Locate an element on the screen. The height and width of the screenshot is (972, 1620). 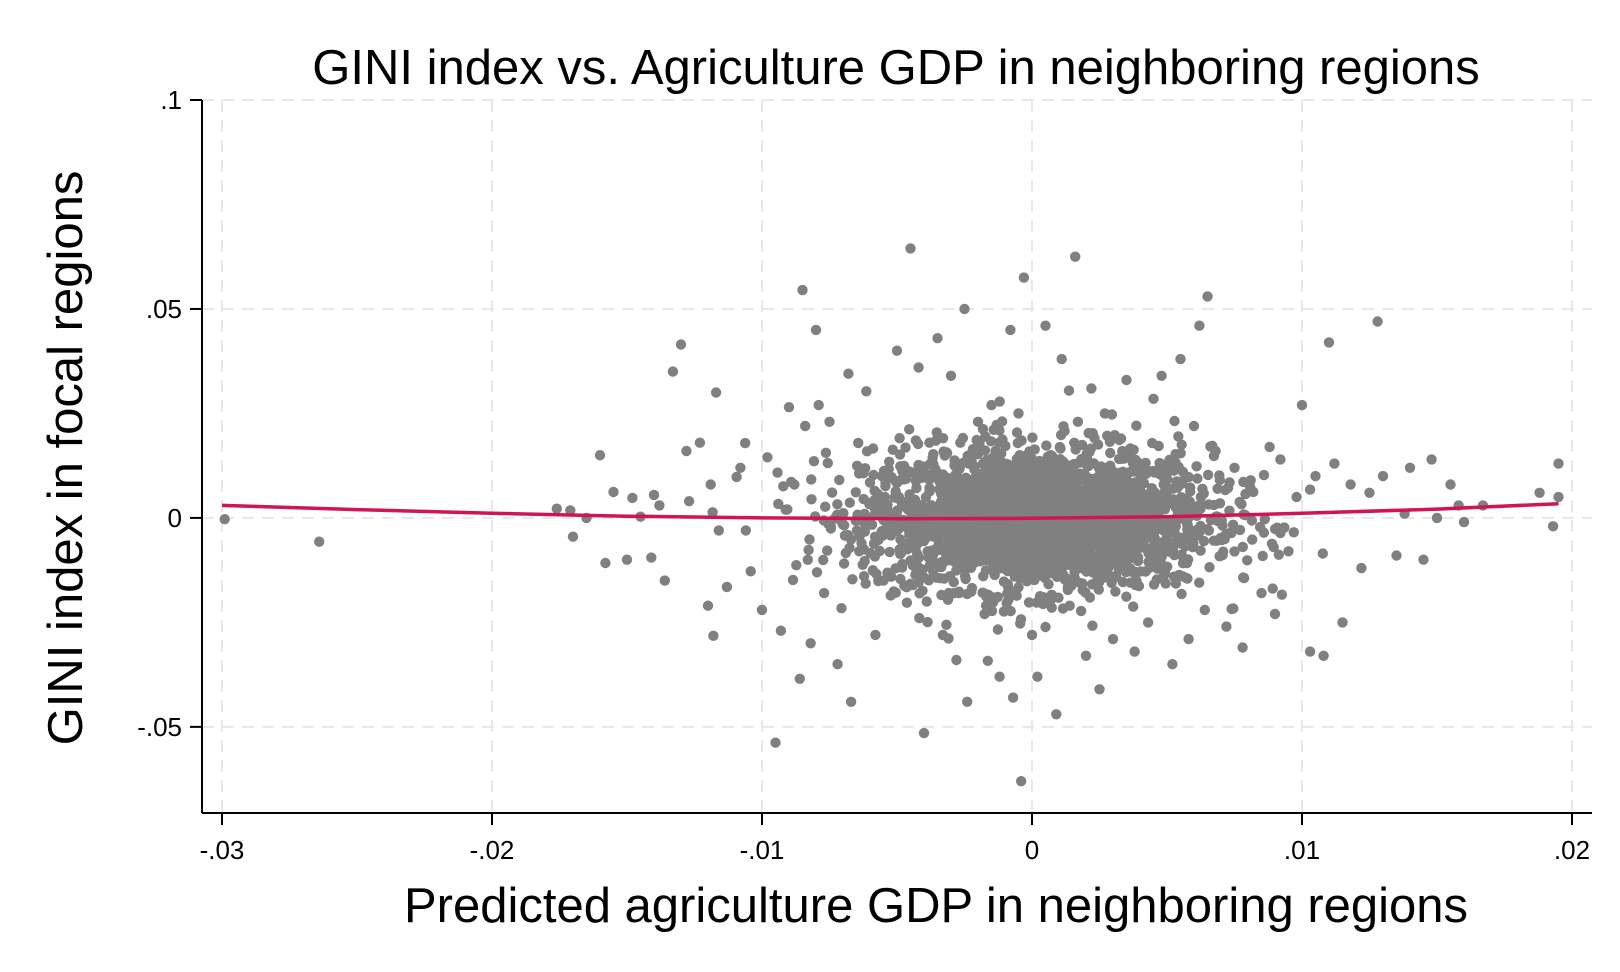
y-tick-label: .1 is located at coordinates (171, 100).